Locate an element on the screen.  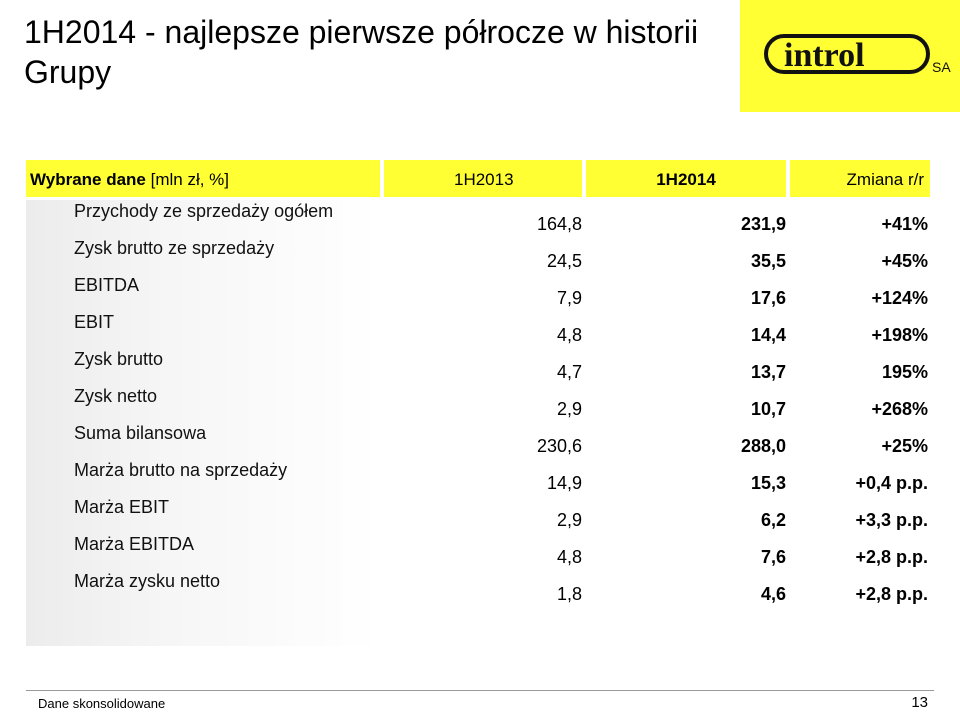
table-row: Zysk brutto ze sprzedaży 24,5 35,5 +45% is located at coordinates (478, 255).